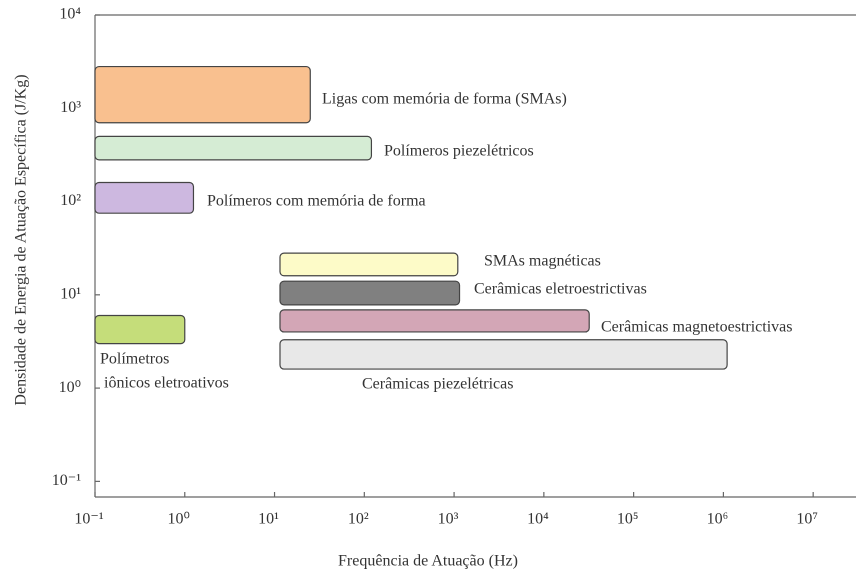 The image size is (856, 574). What do you see at coordinates (70, 107) in the screenshot?
I see `y-tick-label: 10³` at bounding box center [70, 107].